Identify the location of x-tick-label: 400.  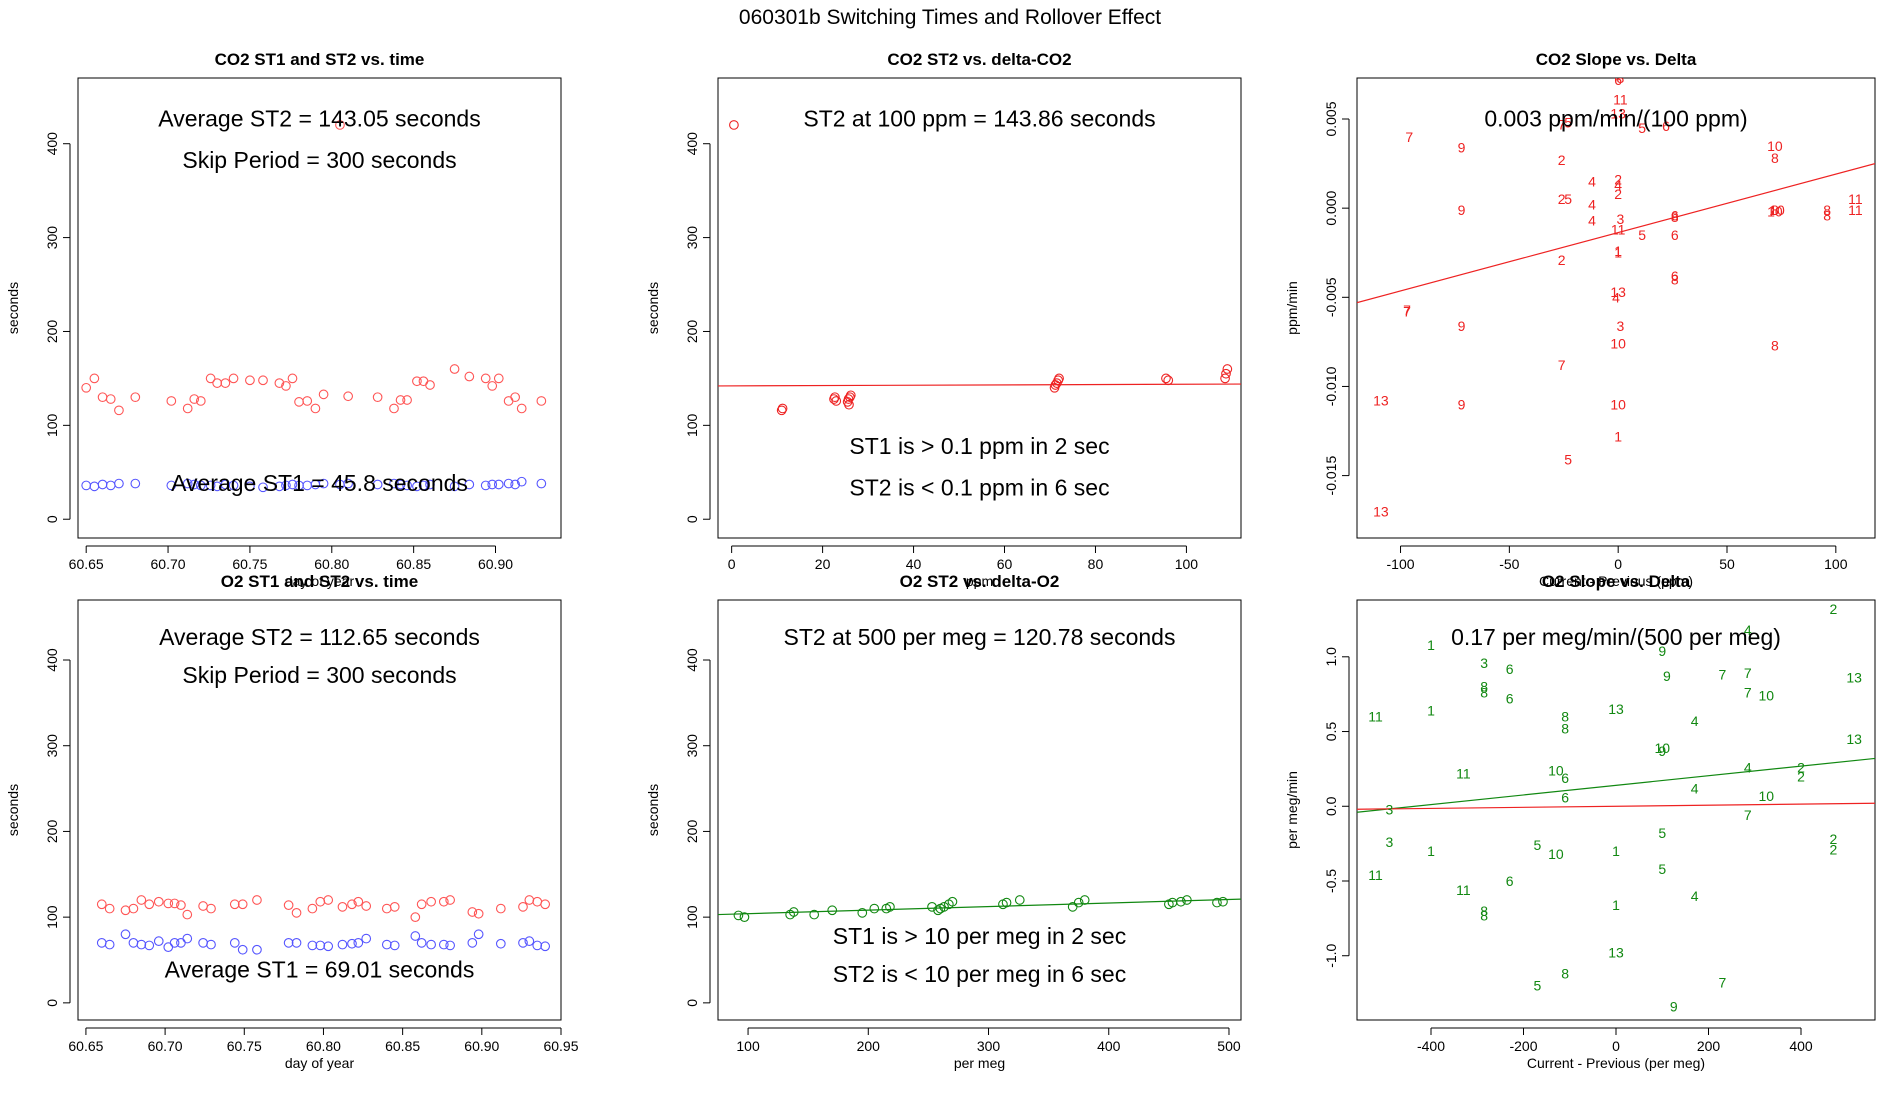
(1801, 1046).